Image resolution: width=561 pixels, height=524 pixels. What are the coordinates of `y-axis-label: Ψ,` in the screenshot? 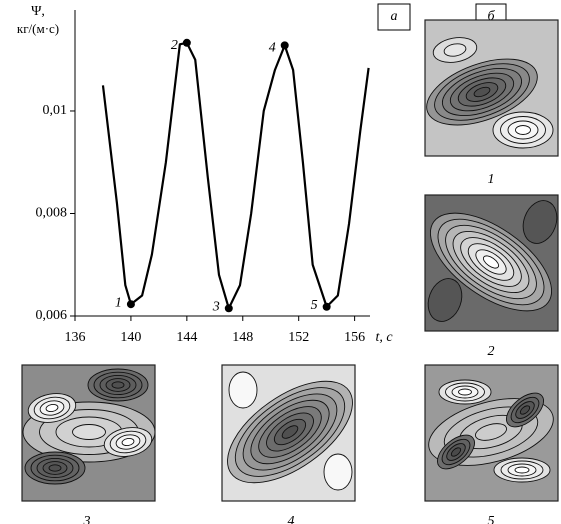 It's located at (38, 11).